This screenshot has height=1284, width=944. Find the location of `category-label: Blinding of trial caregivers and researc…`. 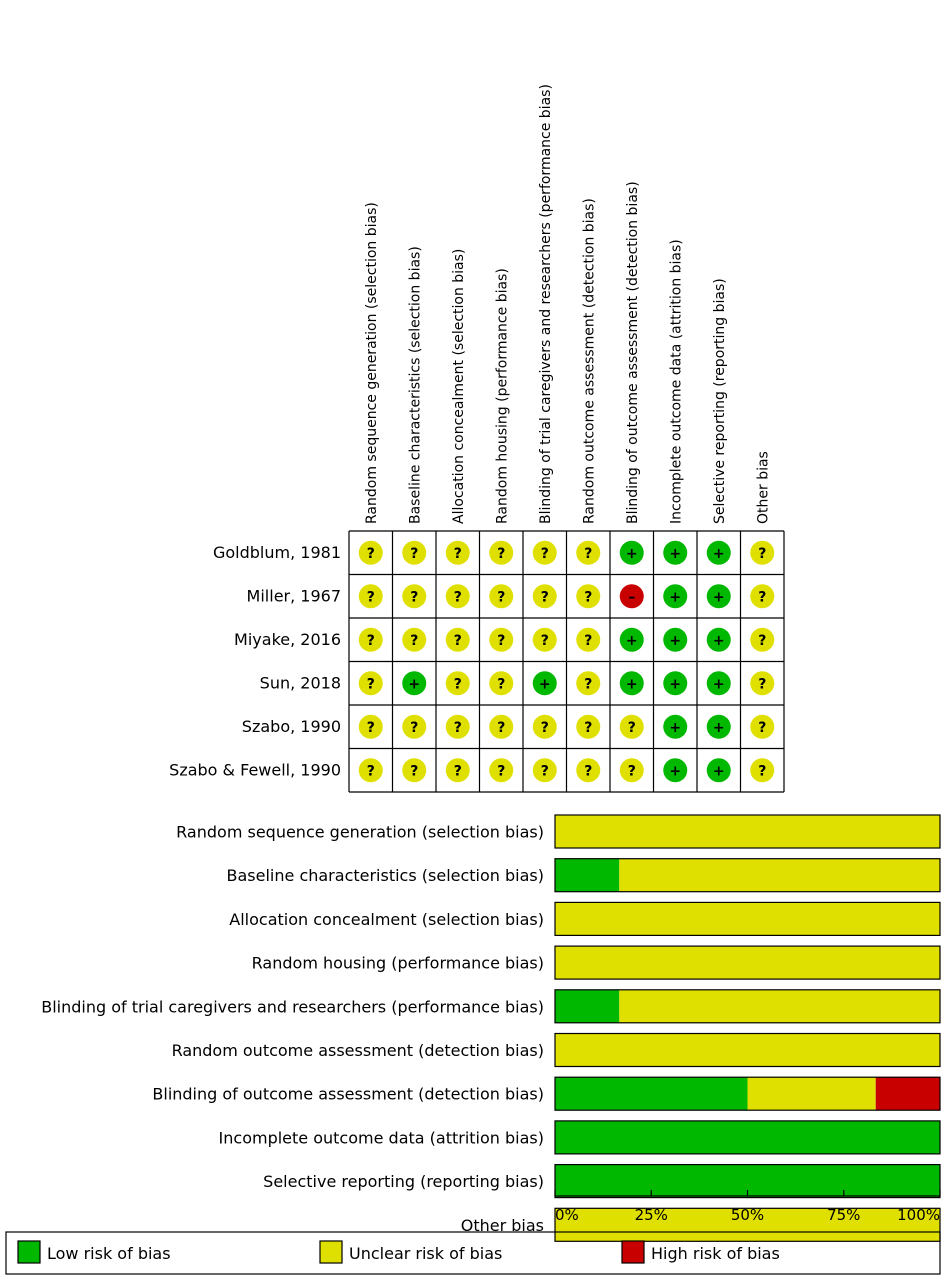

category-label: Blinding of trial caregivers and researc… is located at coordinates (292, 1006).